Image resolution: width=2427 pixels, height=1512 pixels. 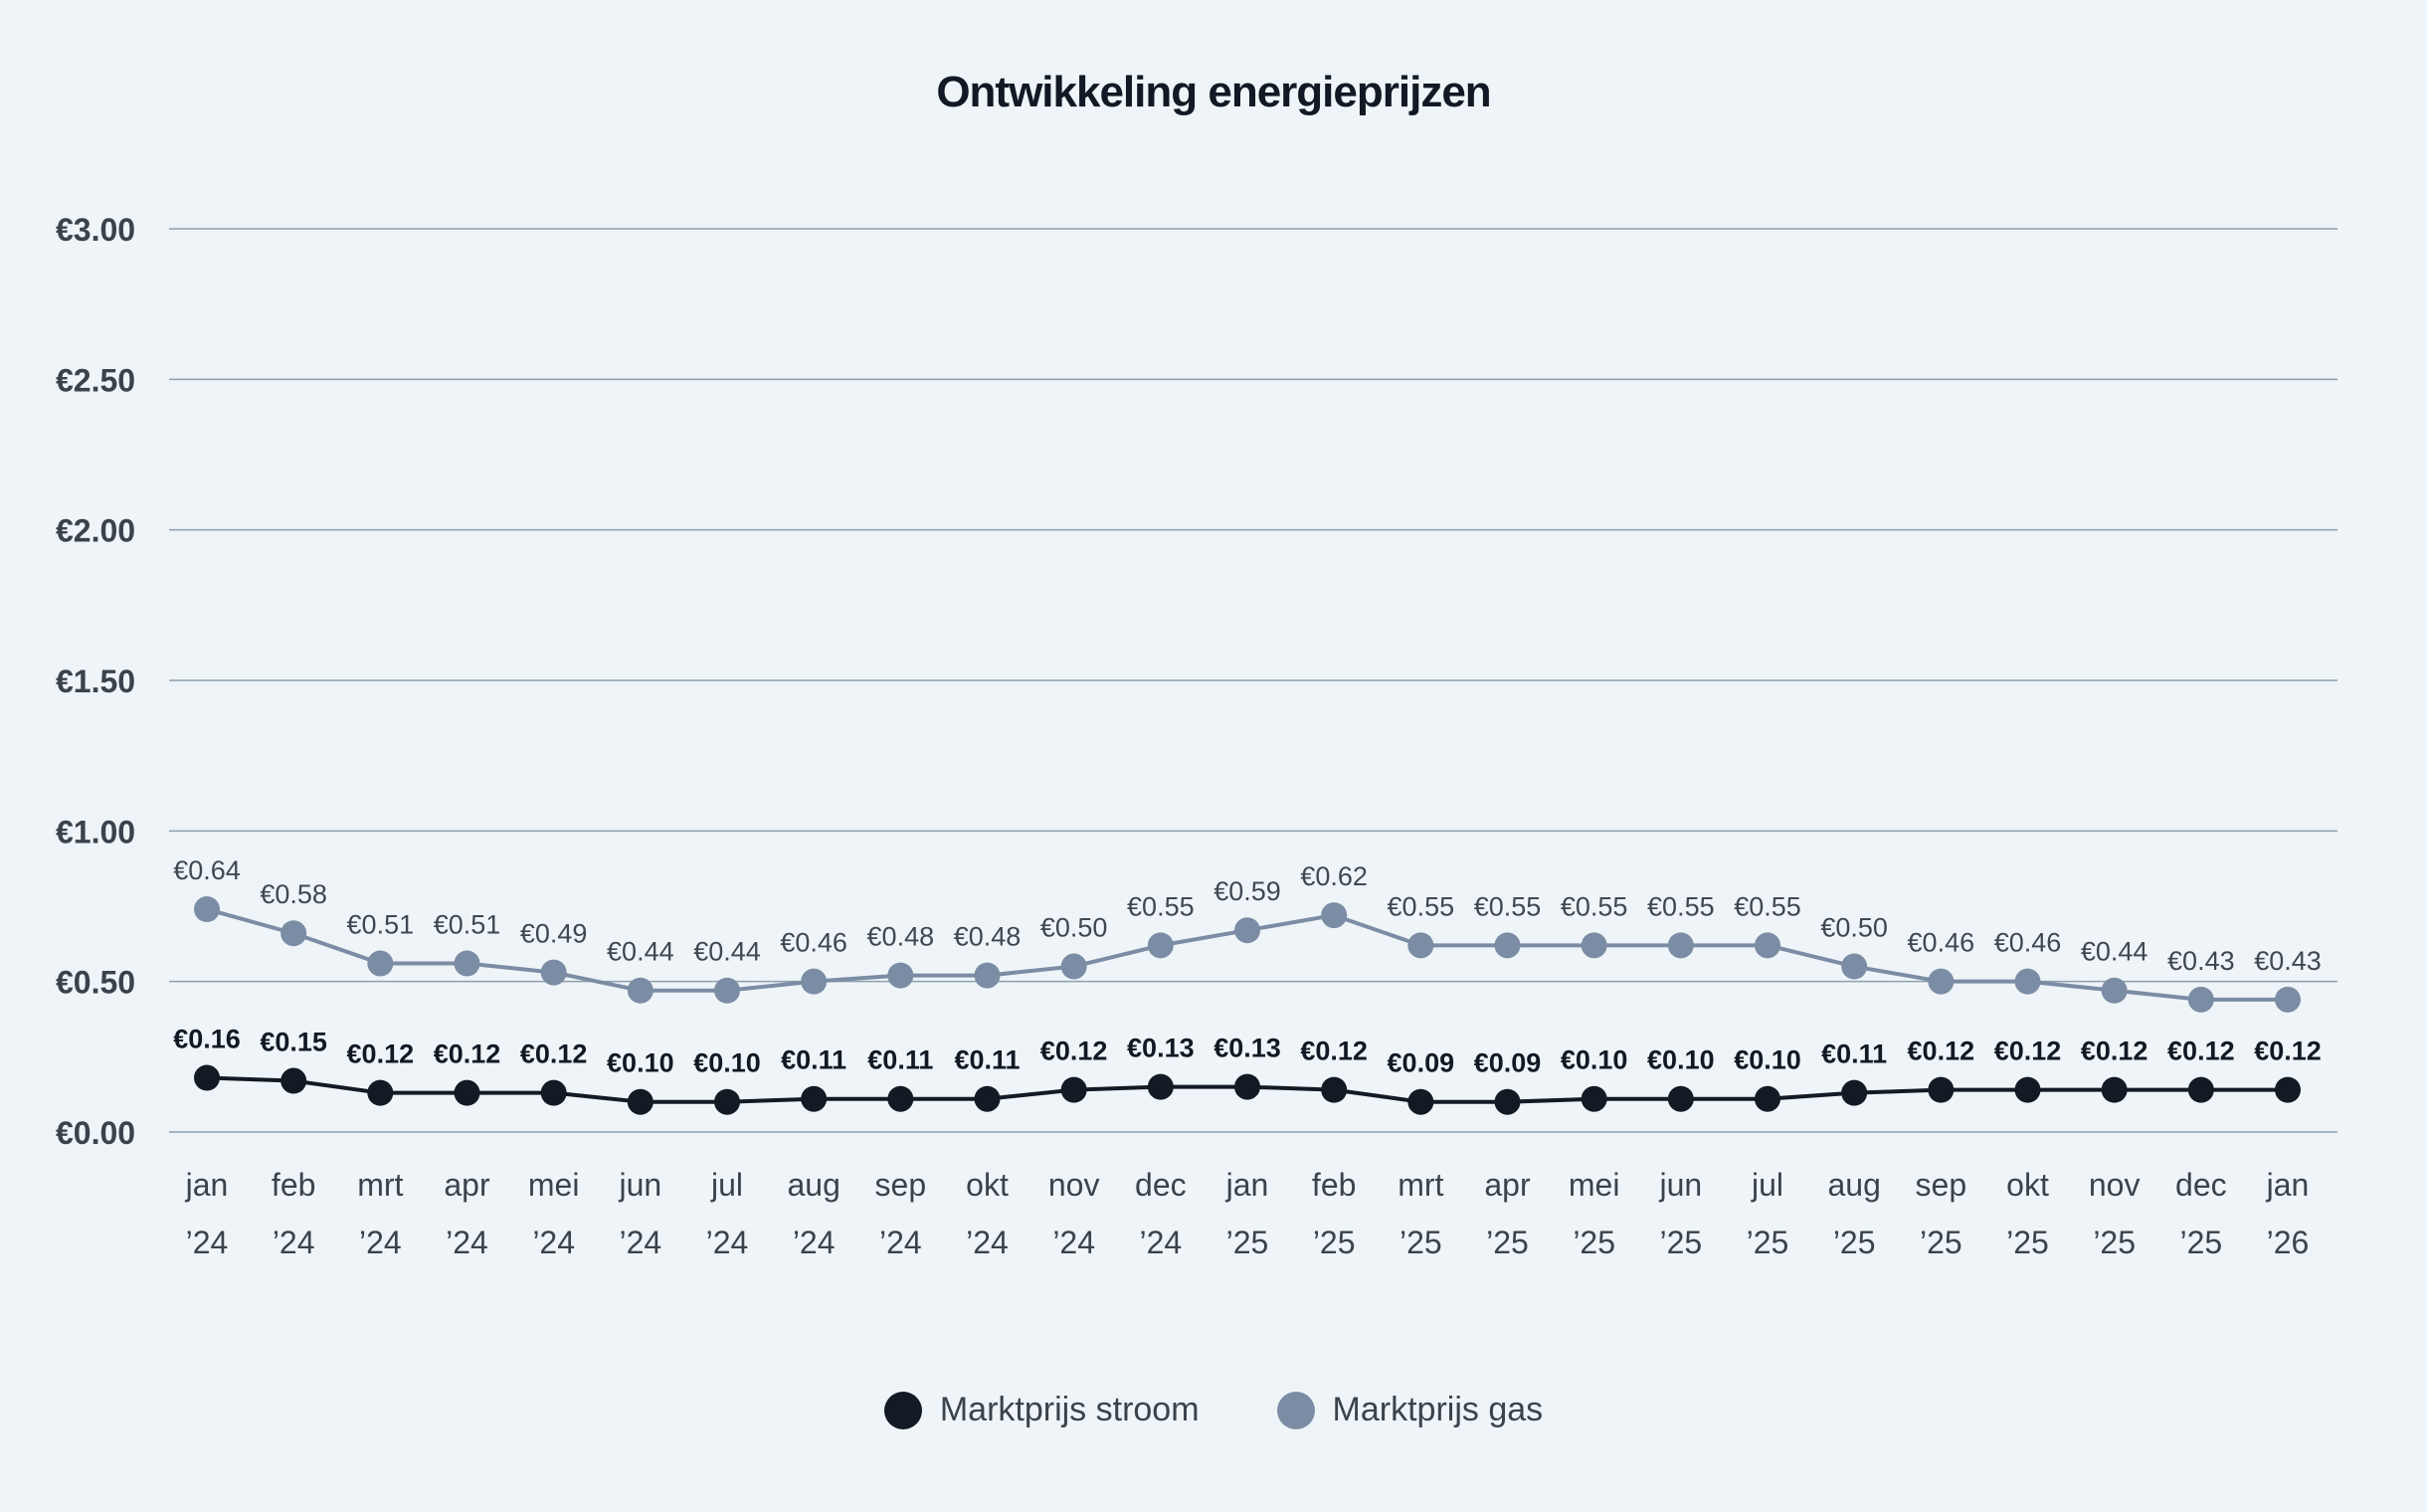 What do you see at coordinates (726, 1185) in the screenshot?
I see `x-tick-month: jul` at bounding box center [726, 1185].